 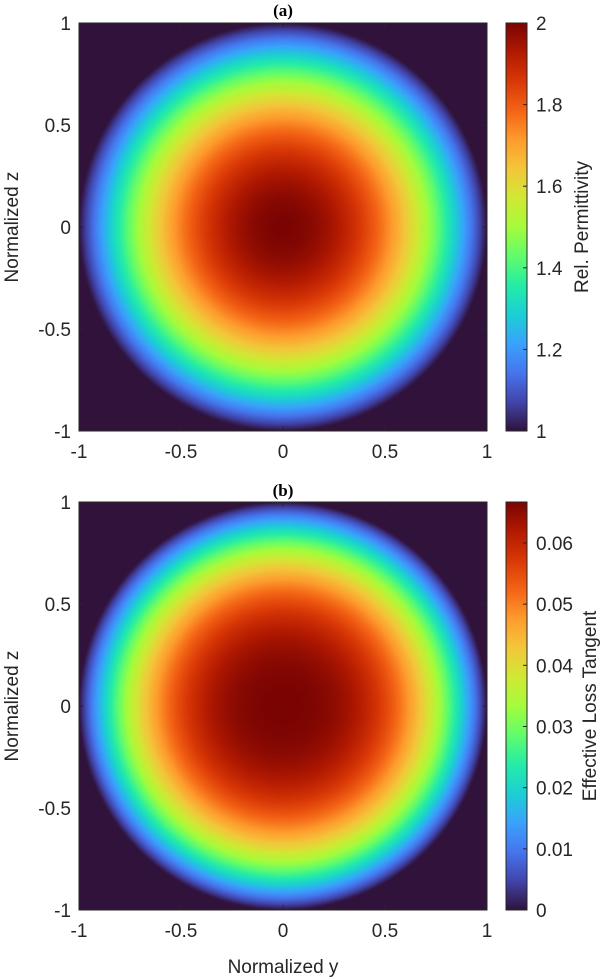 What do you see at coordinates (543, 228) in the screenshot?
I see `panel-a-colorbar-ticks: 1 1.2 1.4 1.6 1.8 2` at bounding box center [543, 228].